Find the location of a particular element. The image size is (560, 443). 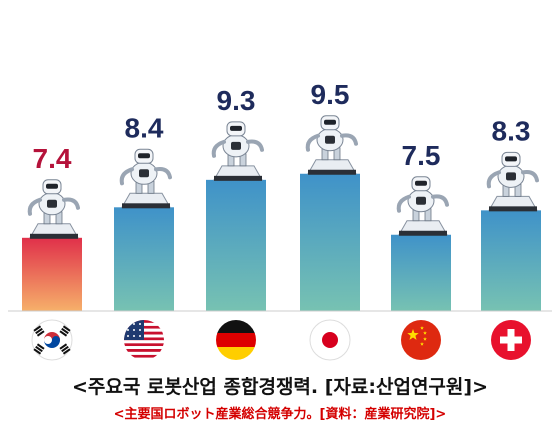

bar-group: 9.5 is located at coordinates (330, 195).